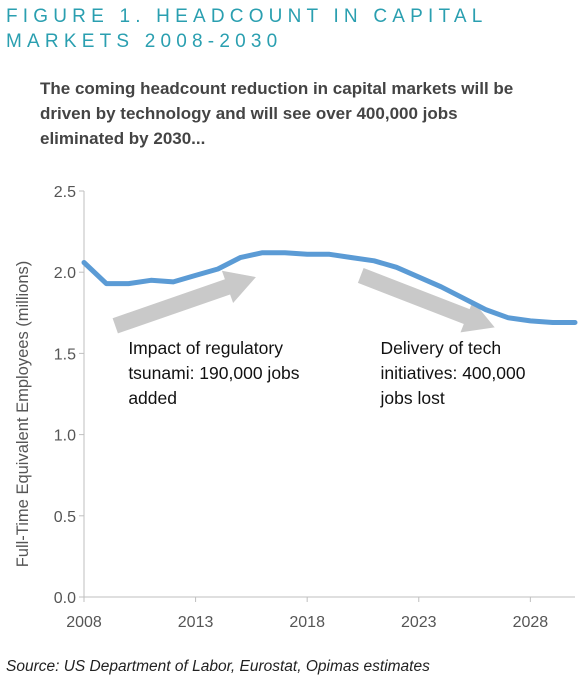 This screenshot has width=580, height=691. What do you see at coordinates (419, 622) in the screenshot?
I see `x-tick-label: 2023` at bounding box center [419, 622].